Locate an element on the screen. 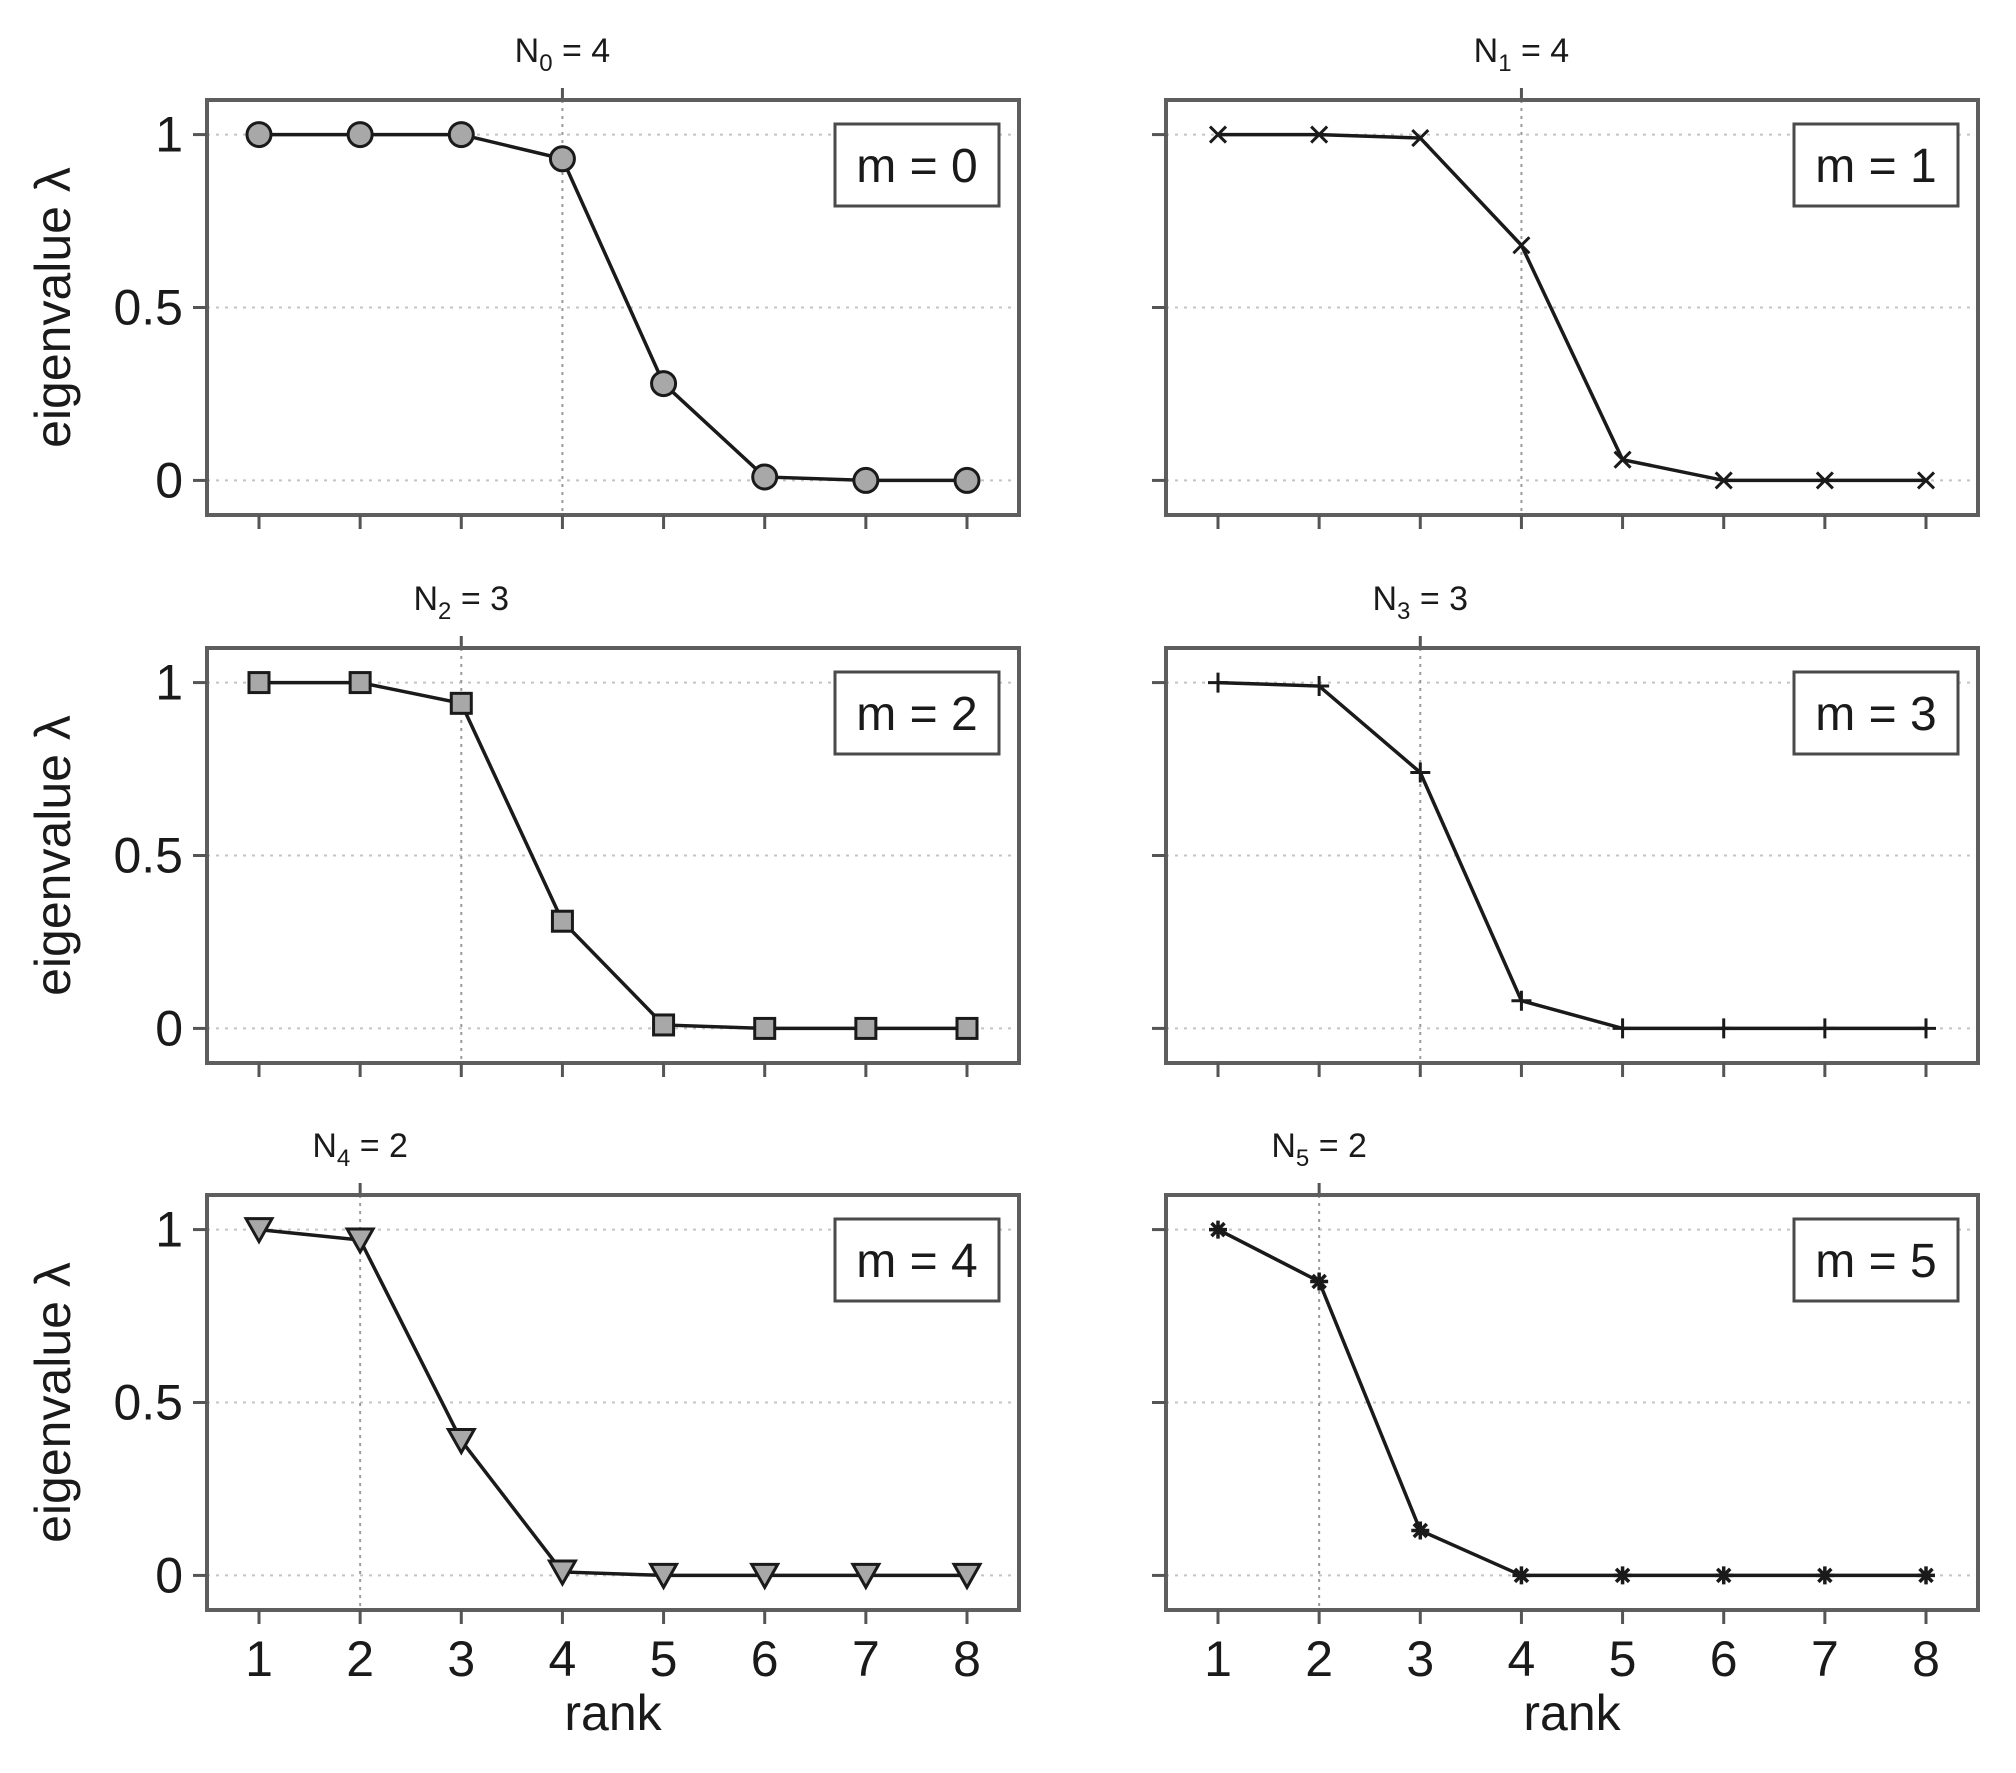  panel-1-series-line is located at coordinates (1572, 307).